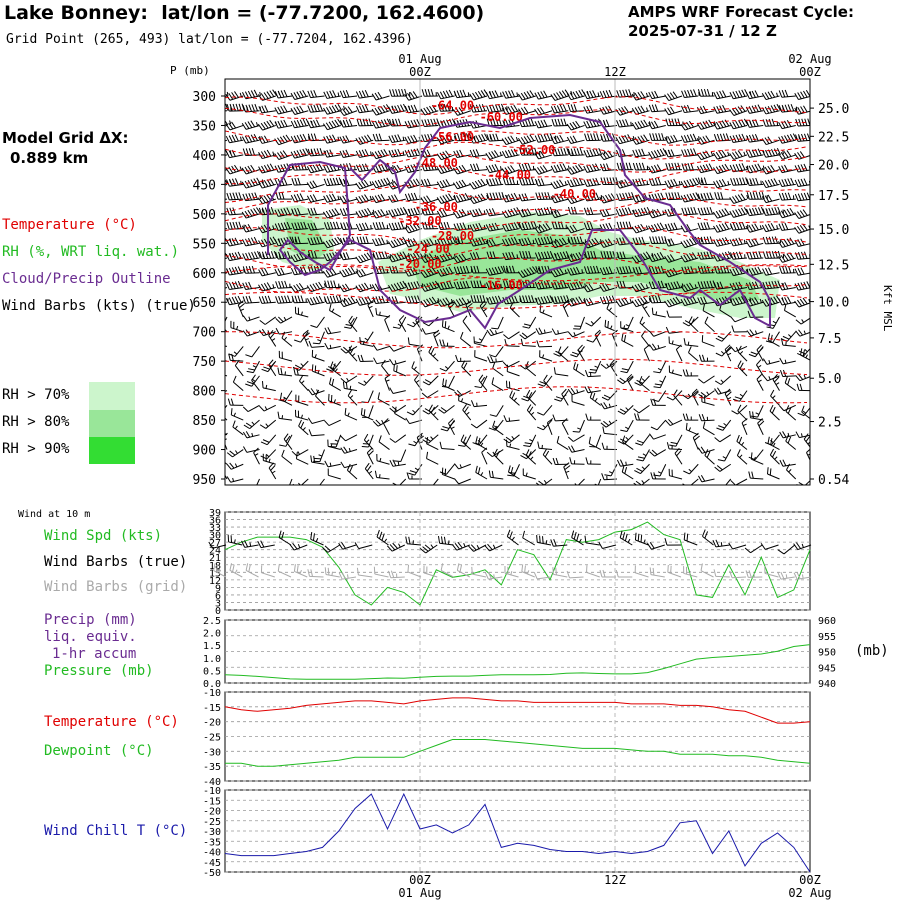  I want to click on windchill-tick-label: -50, so click(212, 873).